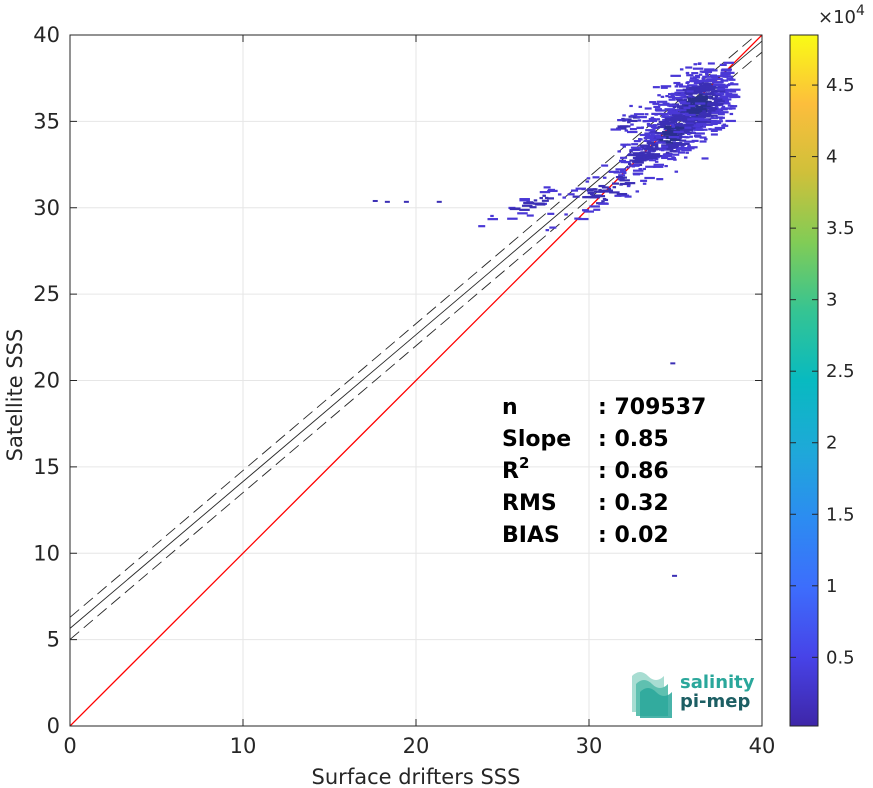  I want to click on y-tick-label: 15, so click(46, 467).